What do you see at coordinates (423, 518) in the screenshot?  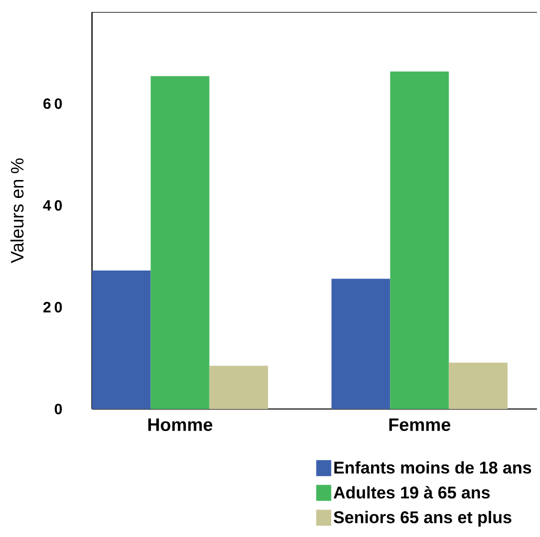 I see `legend-label: Seniors 65 ans et plus` at bounding box center [423, 518].